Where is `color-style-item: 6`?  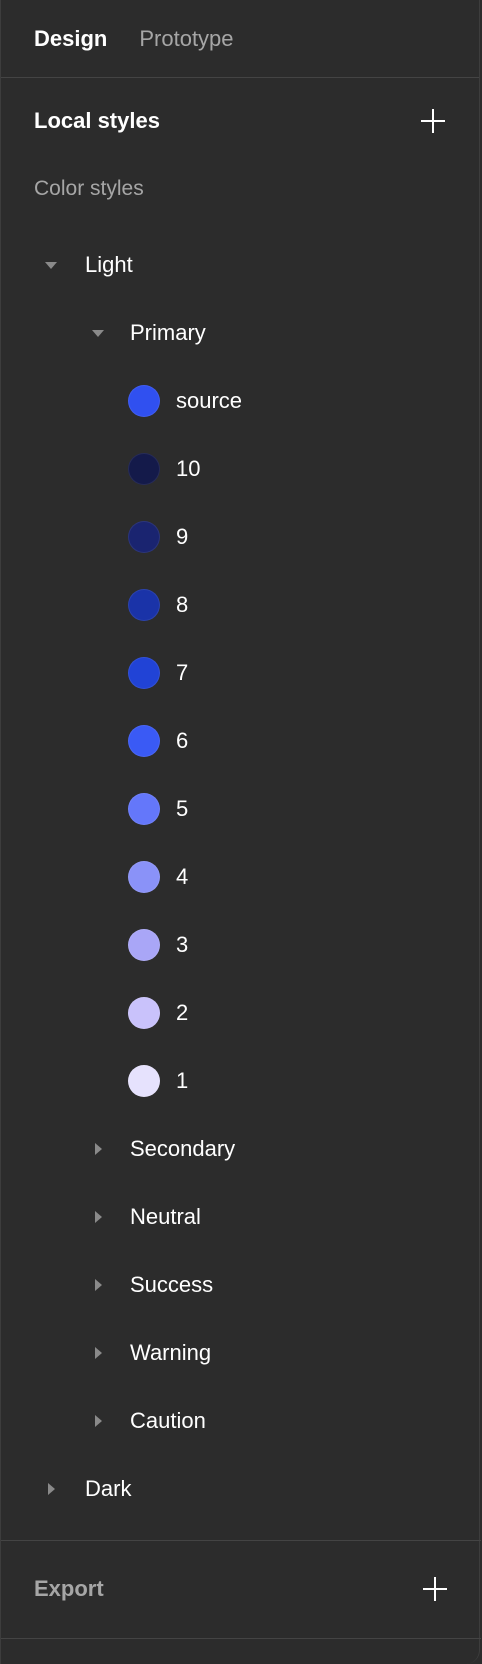 color-style-item: 6 is located at coordinates (240, 741).